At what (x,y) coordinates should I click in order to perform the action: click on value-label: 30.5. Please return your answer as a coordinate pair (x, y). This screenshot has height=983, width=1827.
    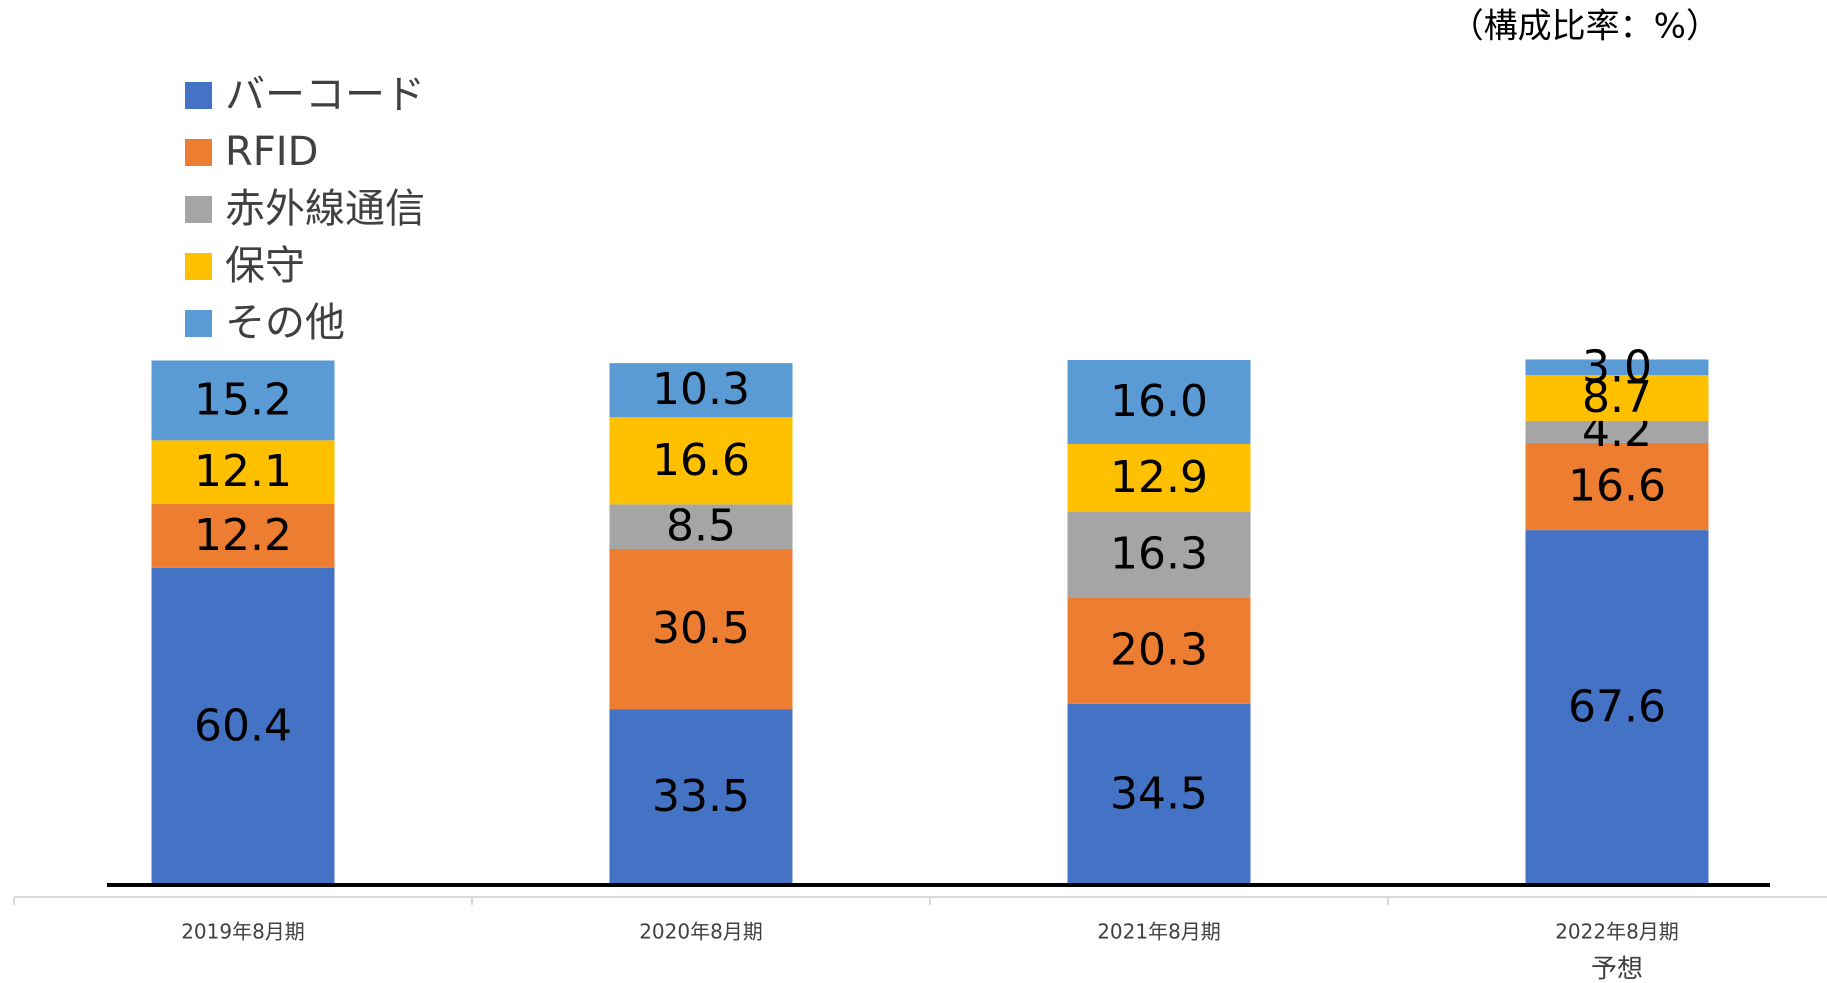
    Looking at the image, I should click on (701, 628).